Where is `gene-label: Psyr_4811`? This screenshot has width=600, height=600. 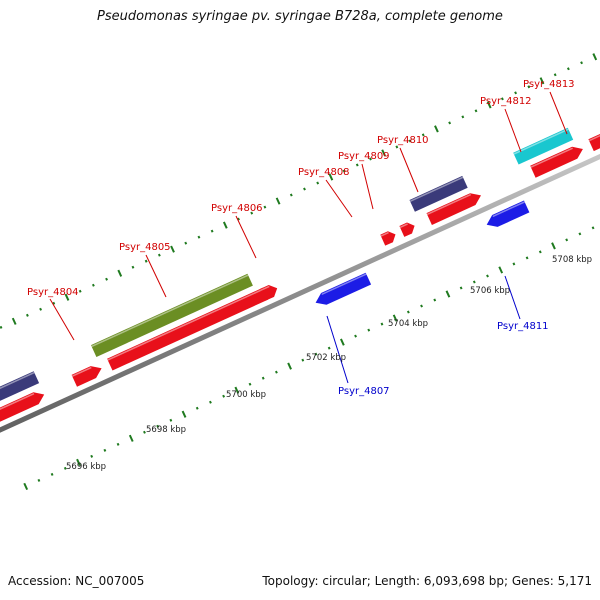 gene-label: Psyr_4811 is located at coordinates (523, 326).